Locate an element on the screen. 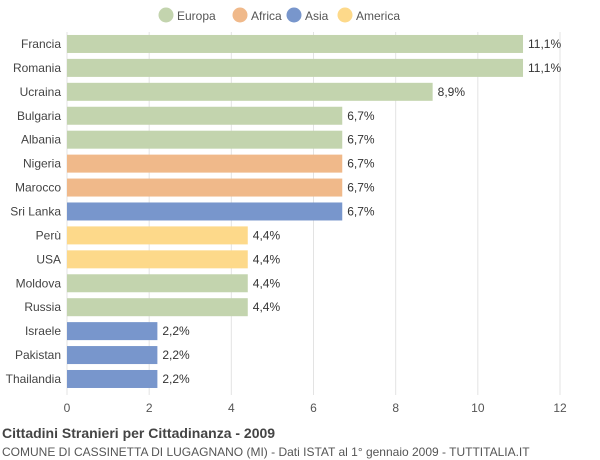  category-label-francia: Francia is located at coordinates (41, 44).